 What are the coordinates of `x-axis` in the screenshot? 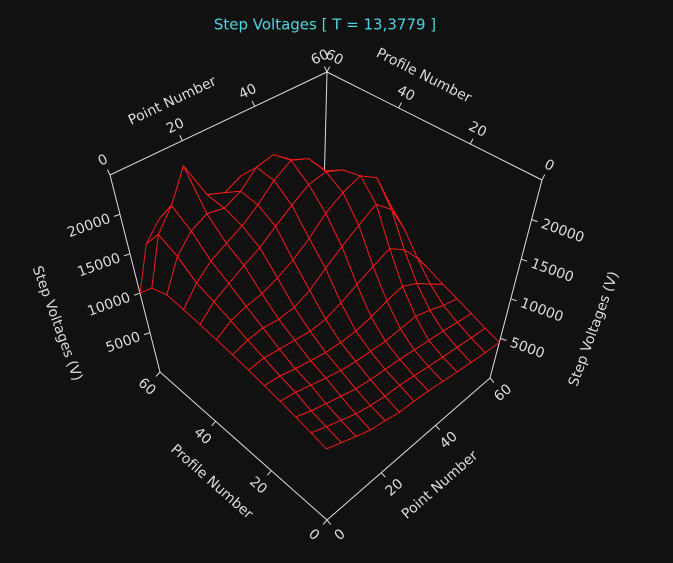 It's located at (408, 449).